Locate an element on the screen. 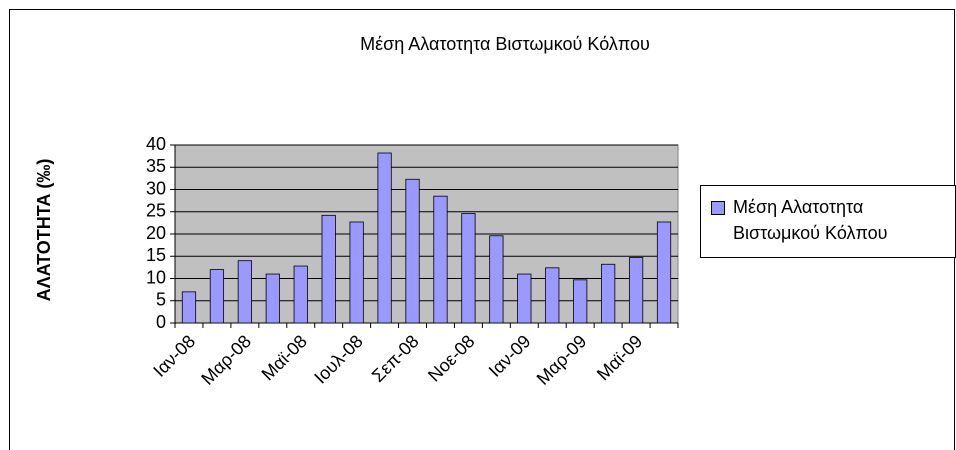  legend-swatch is located at coordinates (718, 208).